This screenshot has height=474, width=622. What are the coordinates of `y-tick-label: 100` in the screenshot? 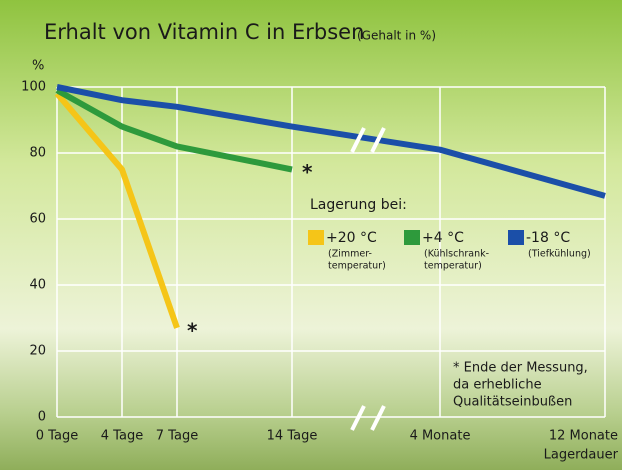 It's located at (33, 87).